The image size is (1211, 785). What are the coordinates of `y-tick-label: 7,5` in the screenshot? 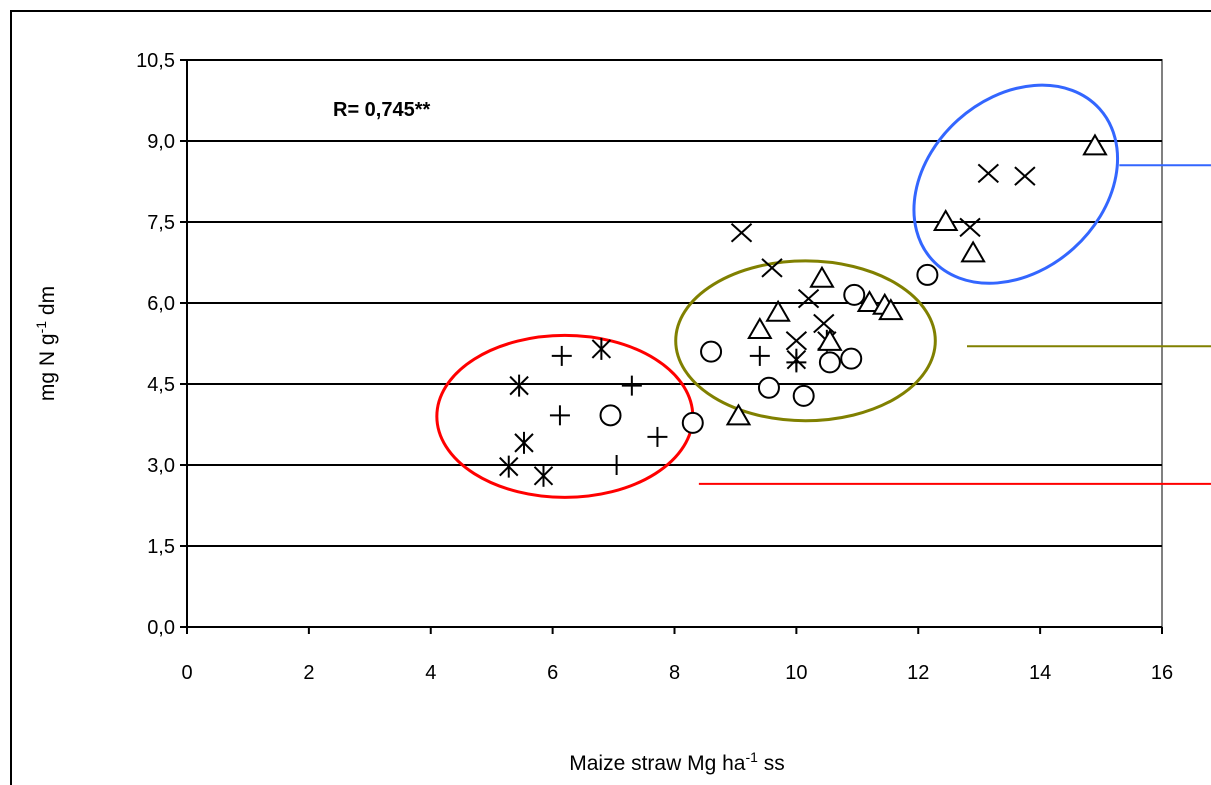 It's located at (161, 223).